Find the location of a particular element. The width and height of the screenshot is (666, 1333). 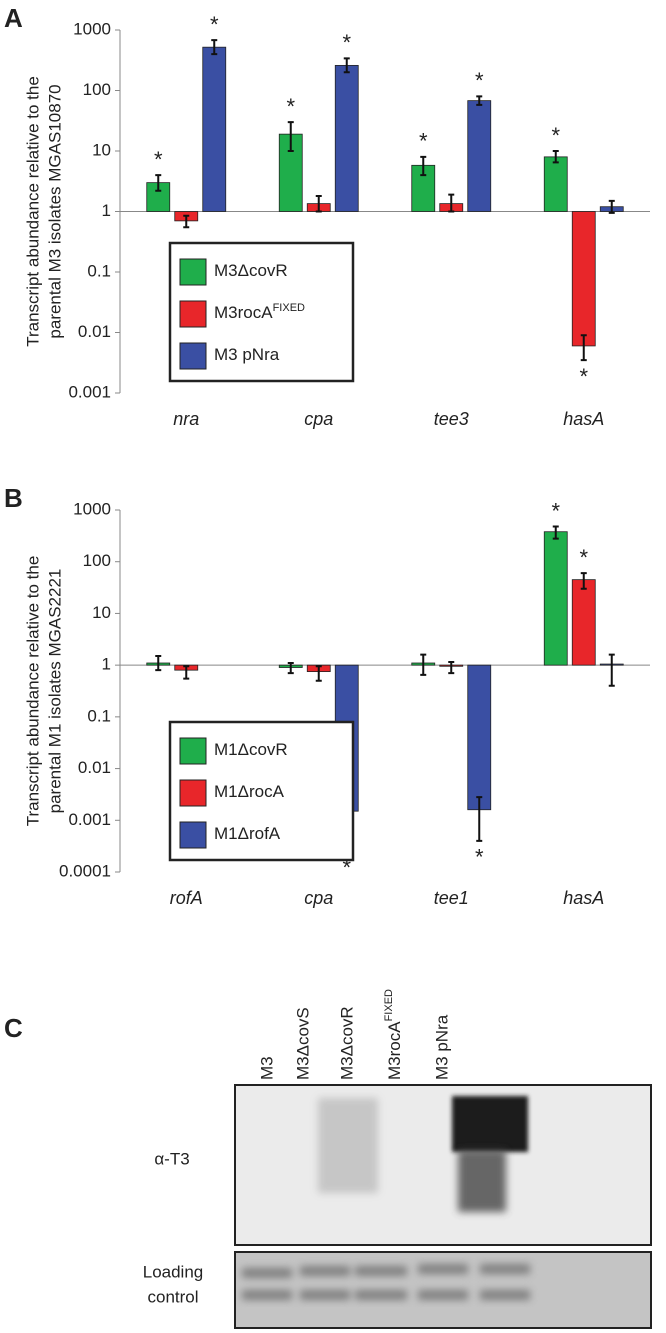

x-tick-label: tee3 is located at coordinates (451, 419).